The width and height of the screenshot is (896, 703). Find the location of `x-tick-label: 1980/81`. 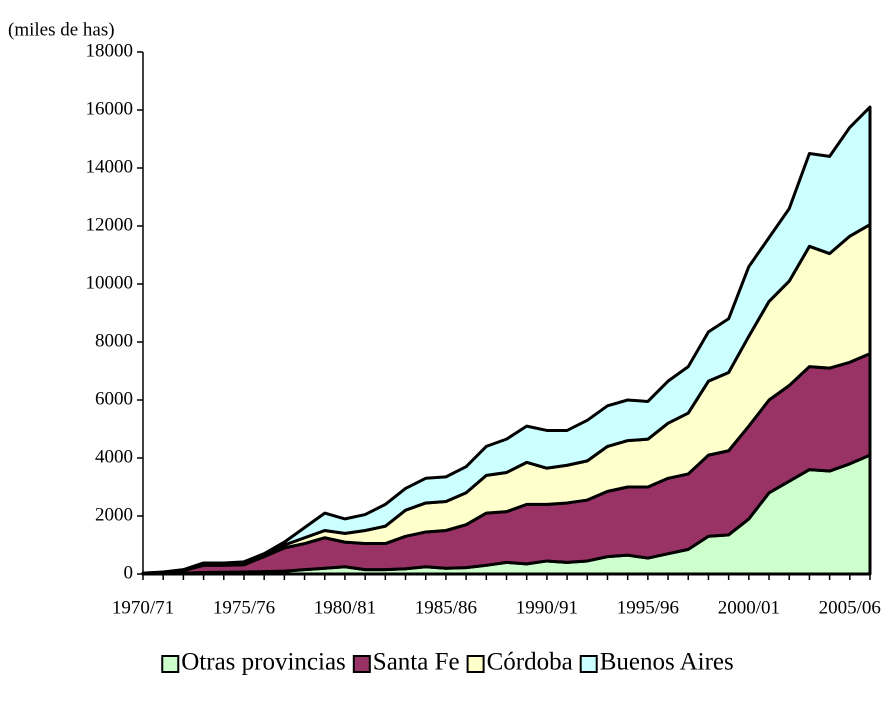

x-tick-label: 1980/81 is located at coordinates (345, 607).